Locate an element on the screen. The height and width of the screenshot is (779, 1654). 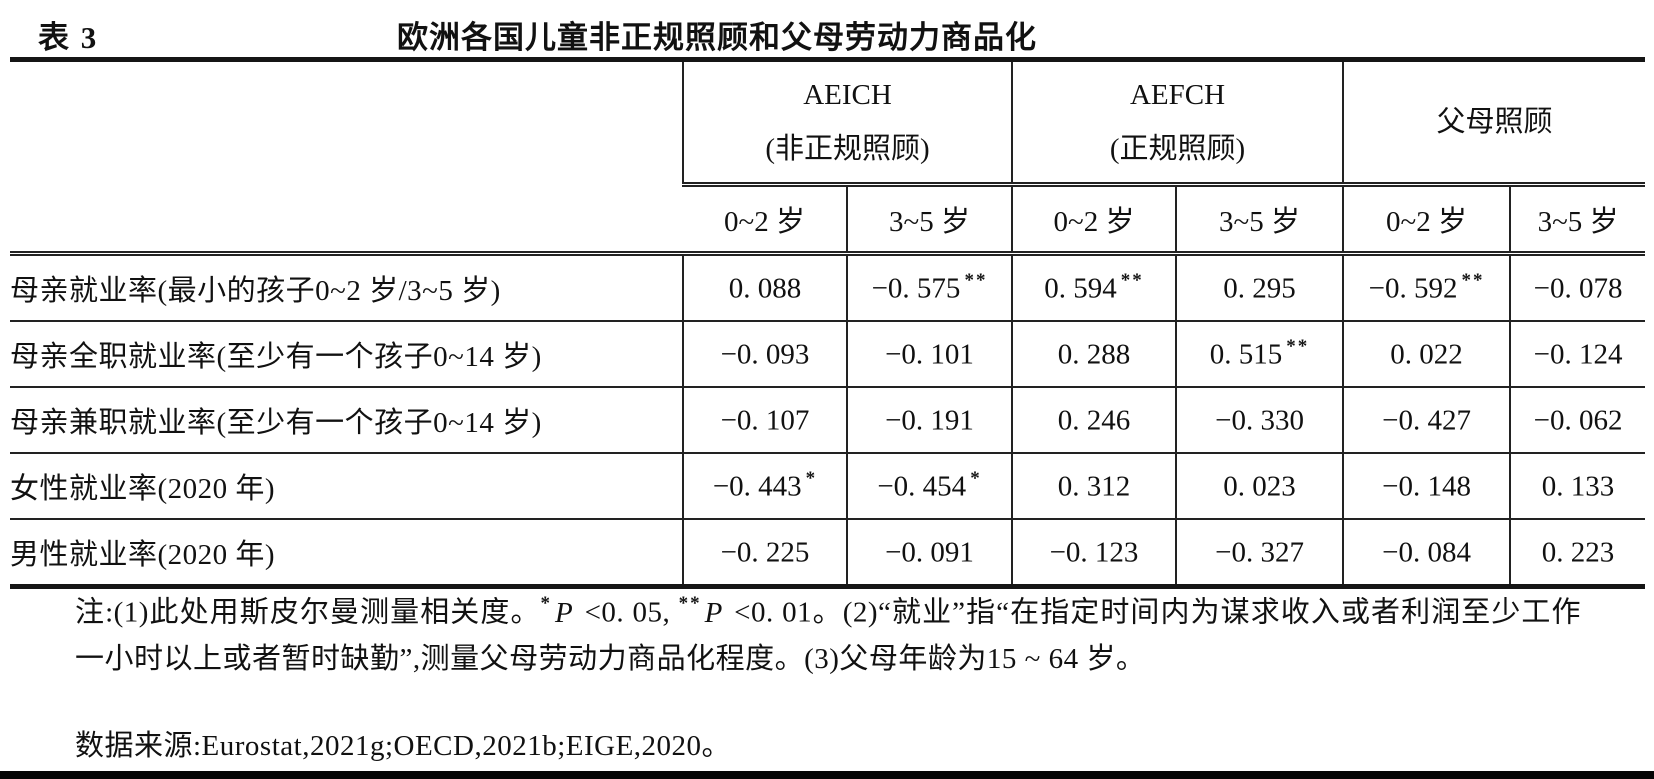
value-cell: −0. 443 * is located at coordinates (764, 486).